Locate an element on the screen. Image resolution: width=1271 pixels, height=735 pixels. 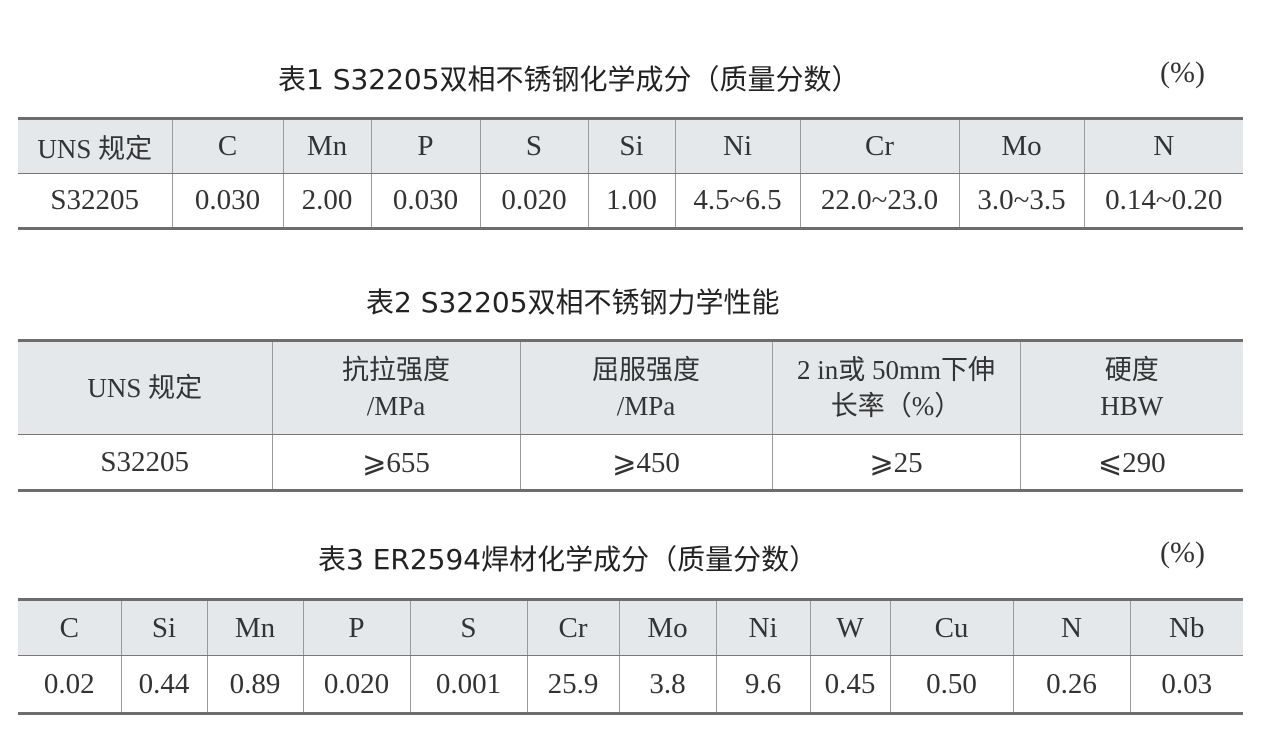
data-cell: 0.50 is located at coordinates (951, 684).